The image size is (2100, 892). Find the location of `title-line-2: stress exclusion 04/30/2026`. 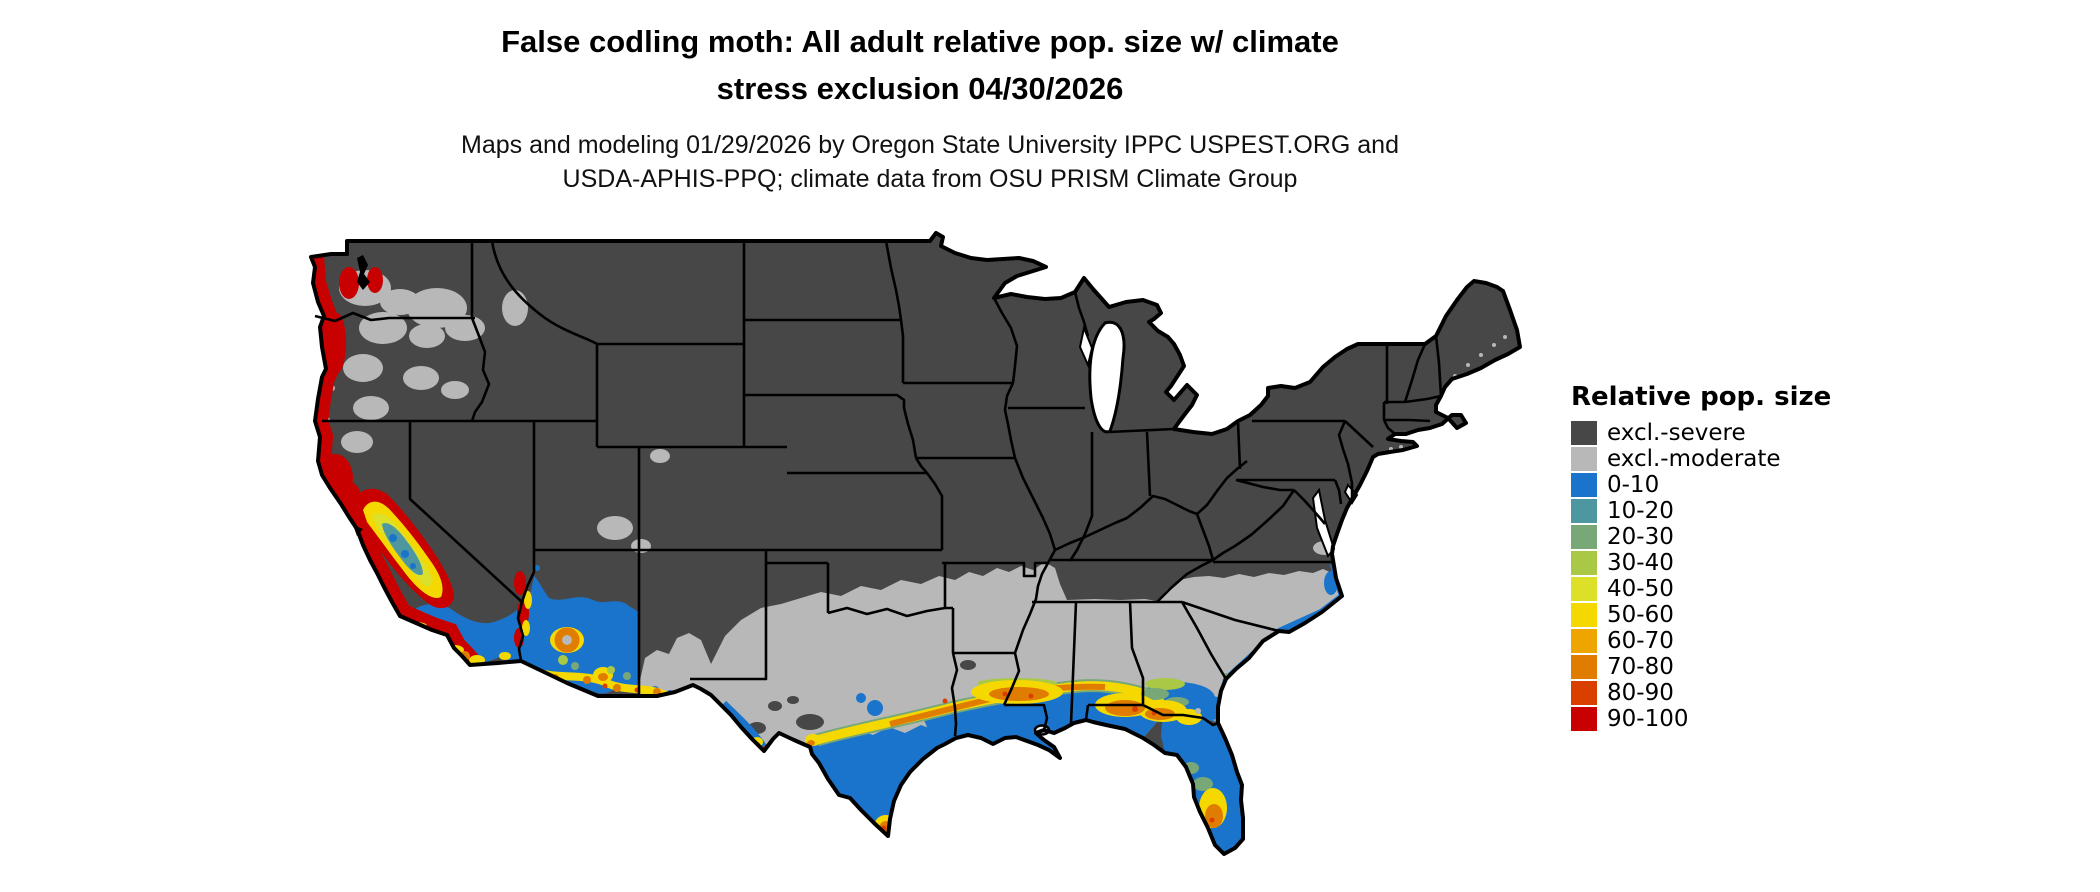

title-line-2: stress exclusion 04/30/2026 is located at coordinates (920, 88).